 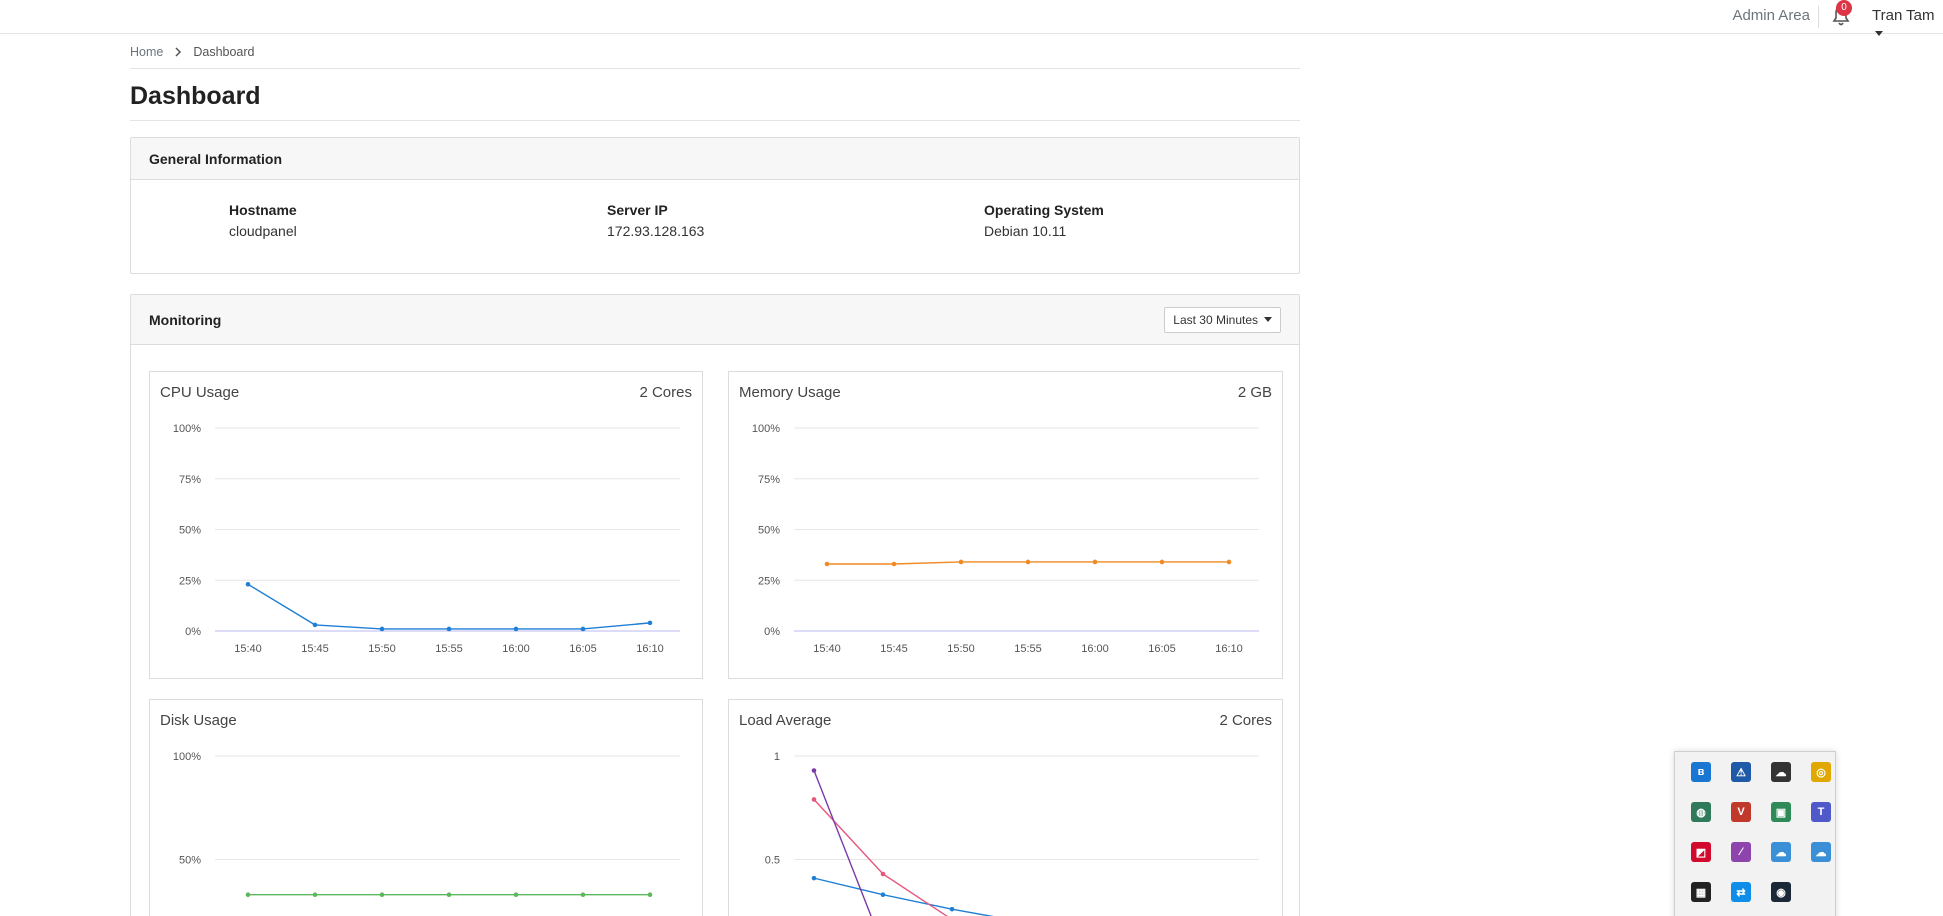 I want to click on chart-title: Disk Usage, so click(x=198, y=720).